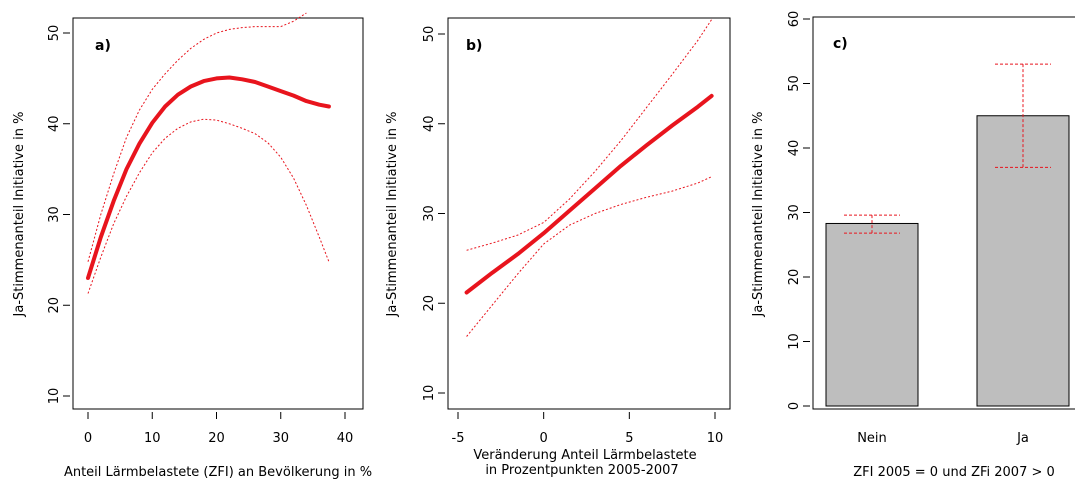  Describe the element at coordinates (629, 438) in the screenshot. I see `panel-b-x-tick-label: 5` at that location.